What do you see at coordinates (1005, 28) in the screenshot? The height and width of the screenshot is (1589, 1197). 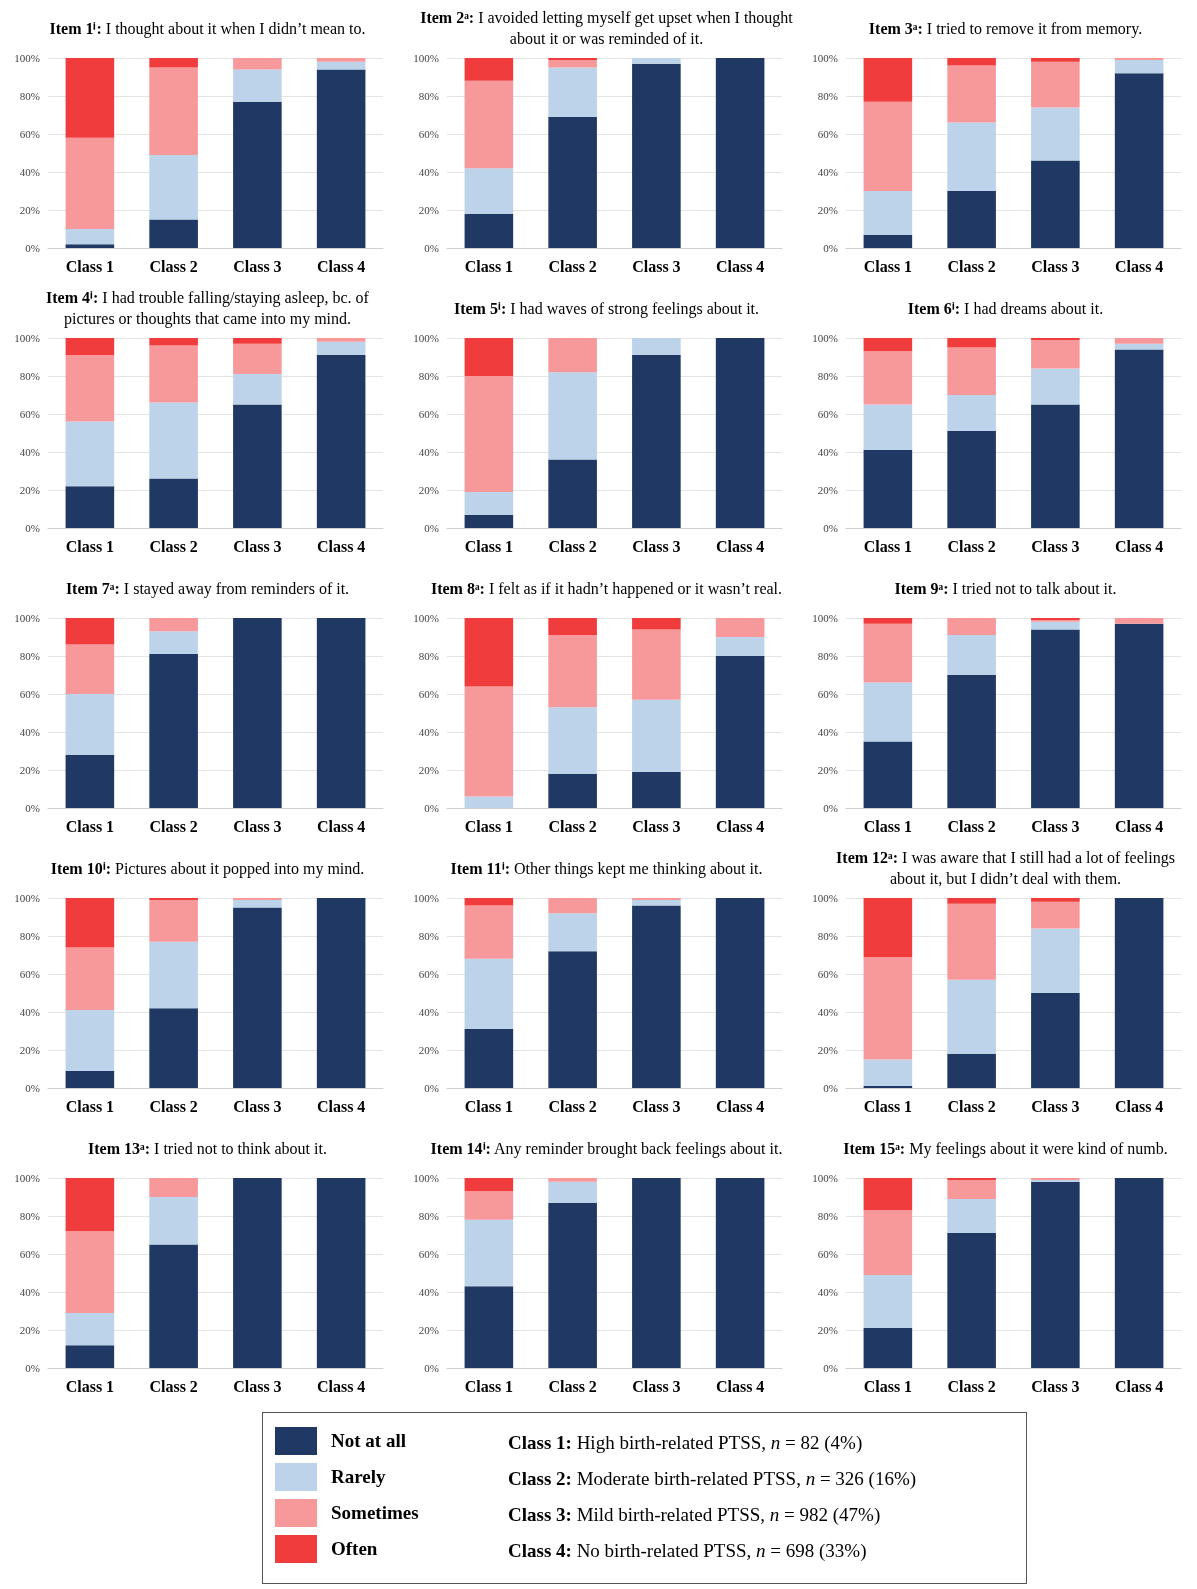 I see `chart-title: Item 3ᵃ: I tried to remove it from memory.` at bounding box center [1005, 28].